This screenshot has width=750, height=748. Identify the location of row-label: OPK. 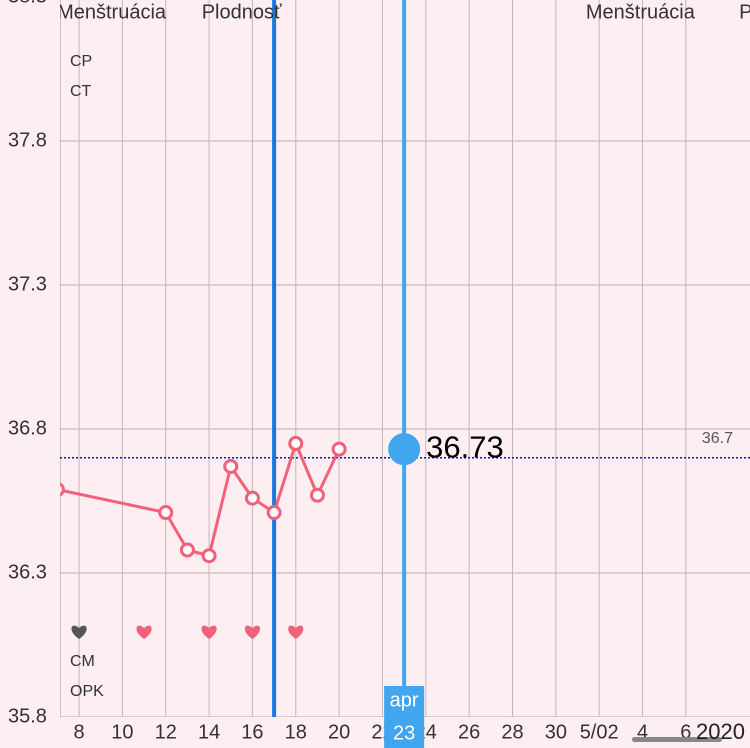
(87, 691).